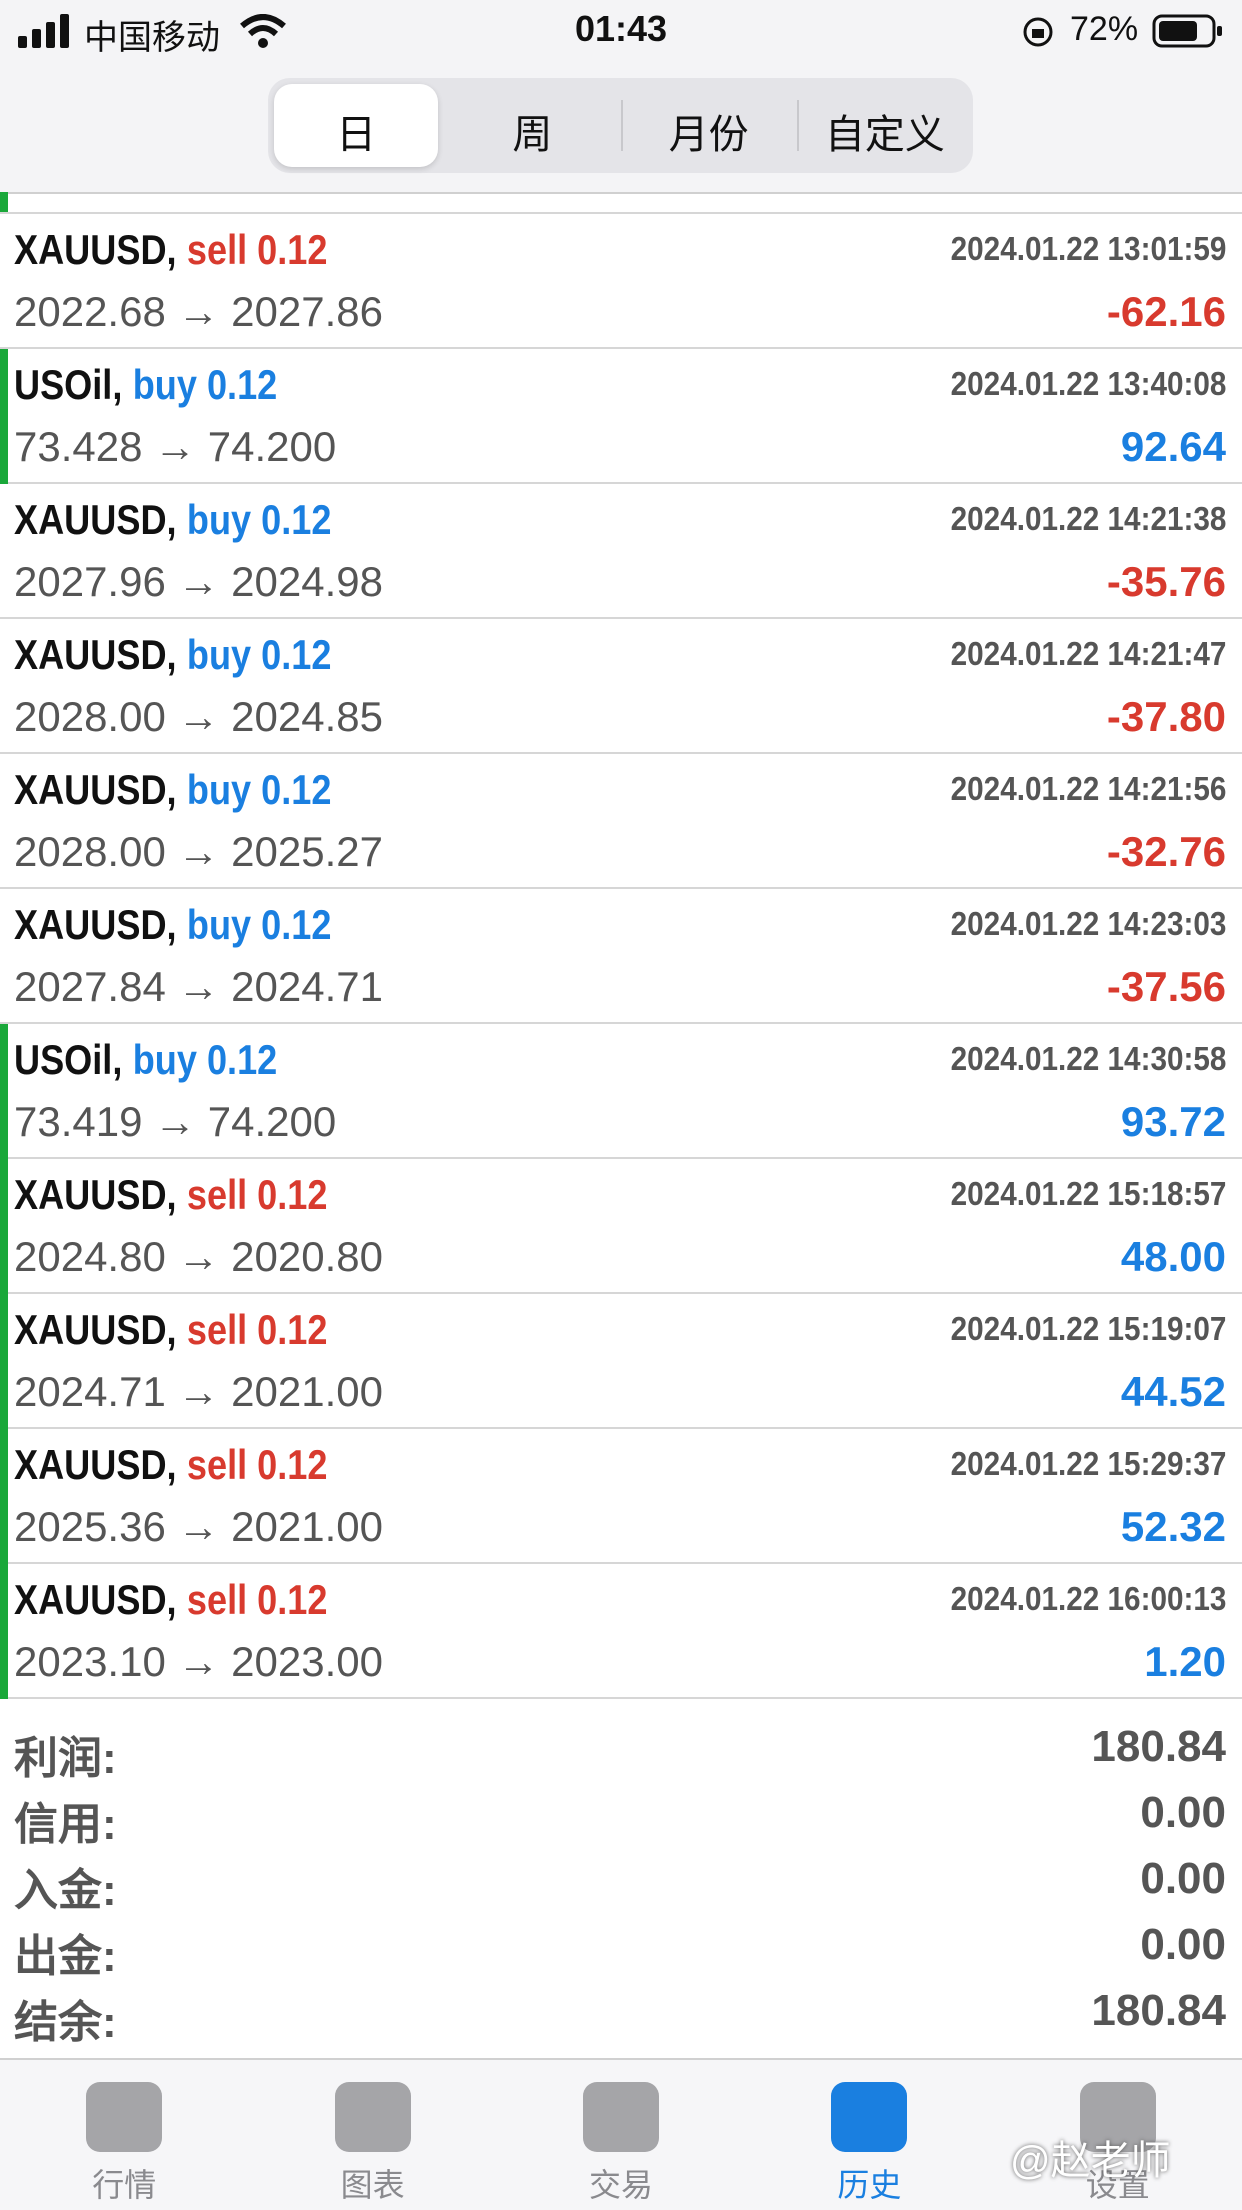 The image size is (1242, 2210). I want to click on profit: 52.32, so click(1173, 1526).